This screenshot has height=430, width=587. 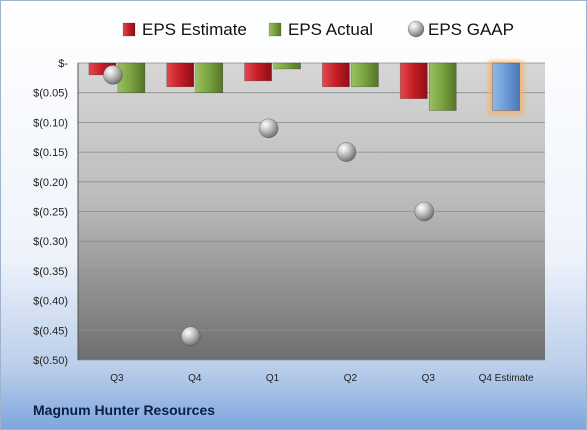 What do you see at coordinates (50, 361) in the screenshot?
I see `y-tick-label: $(0.50)` at bounding box center [50, 361].